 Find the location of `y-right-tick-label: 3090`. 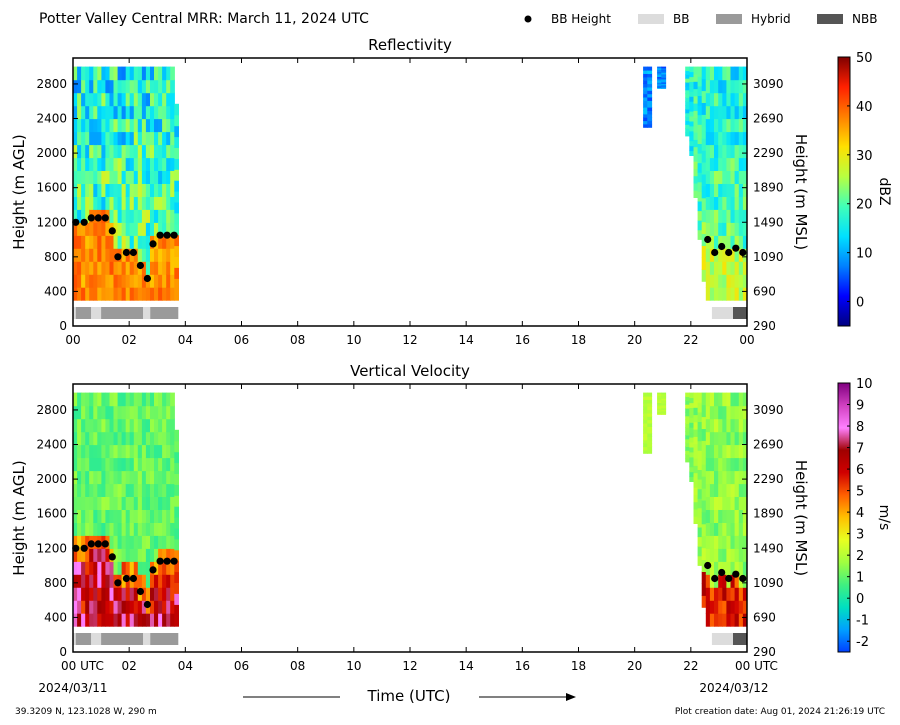

y-right-tick-label: 3090 is located at coordinates (768, 84).